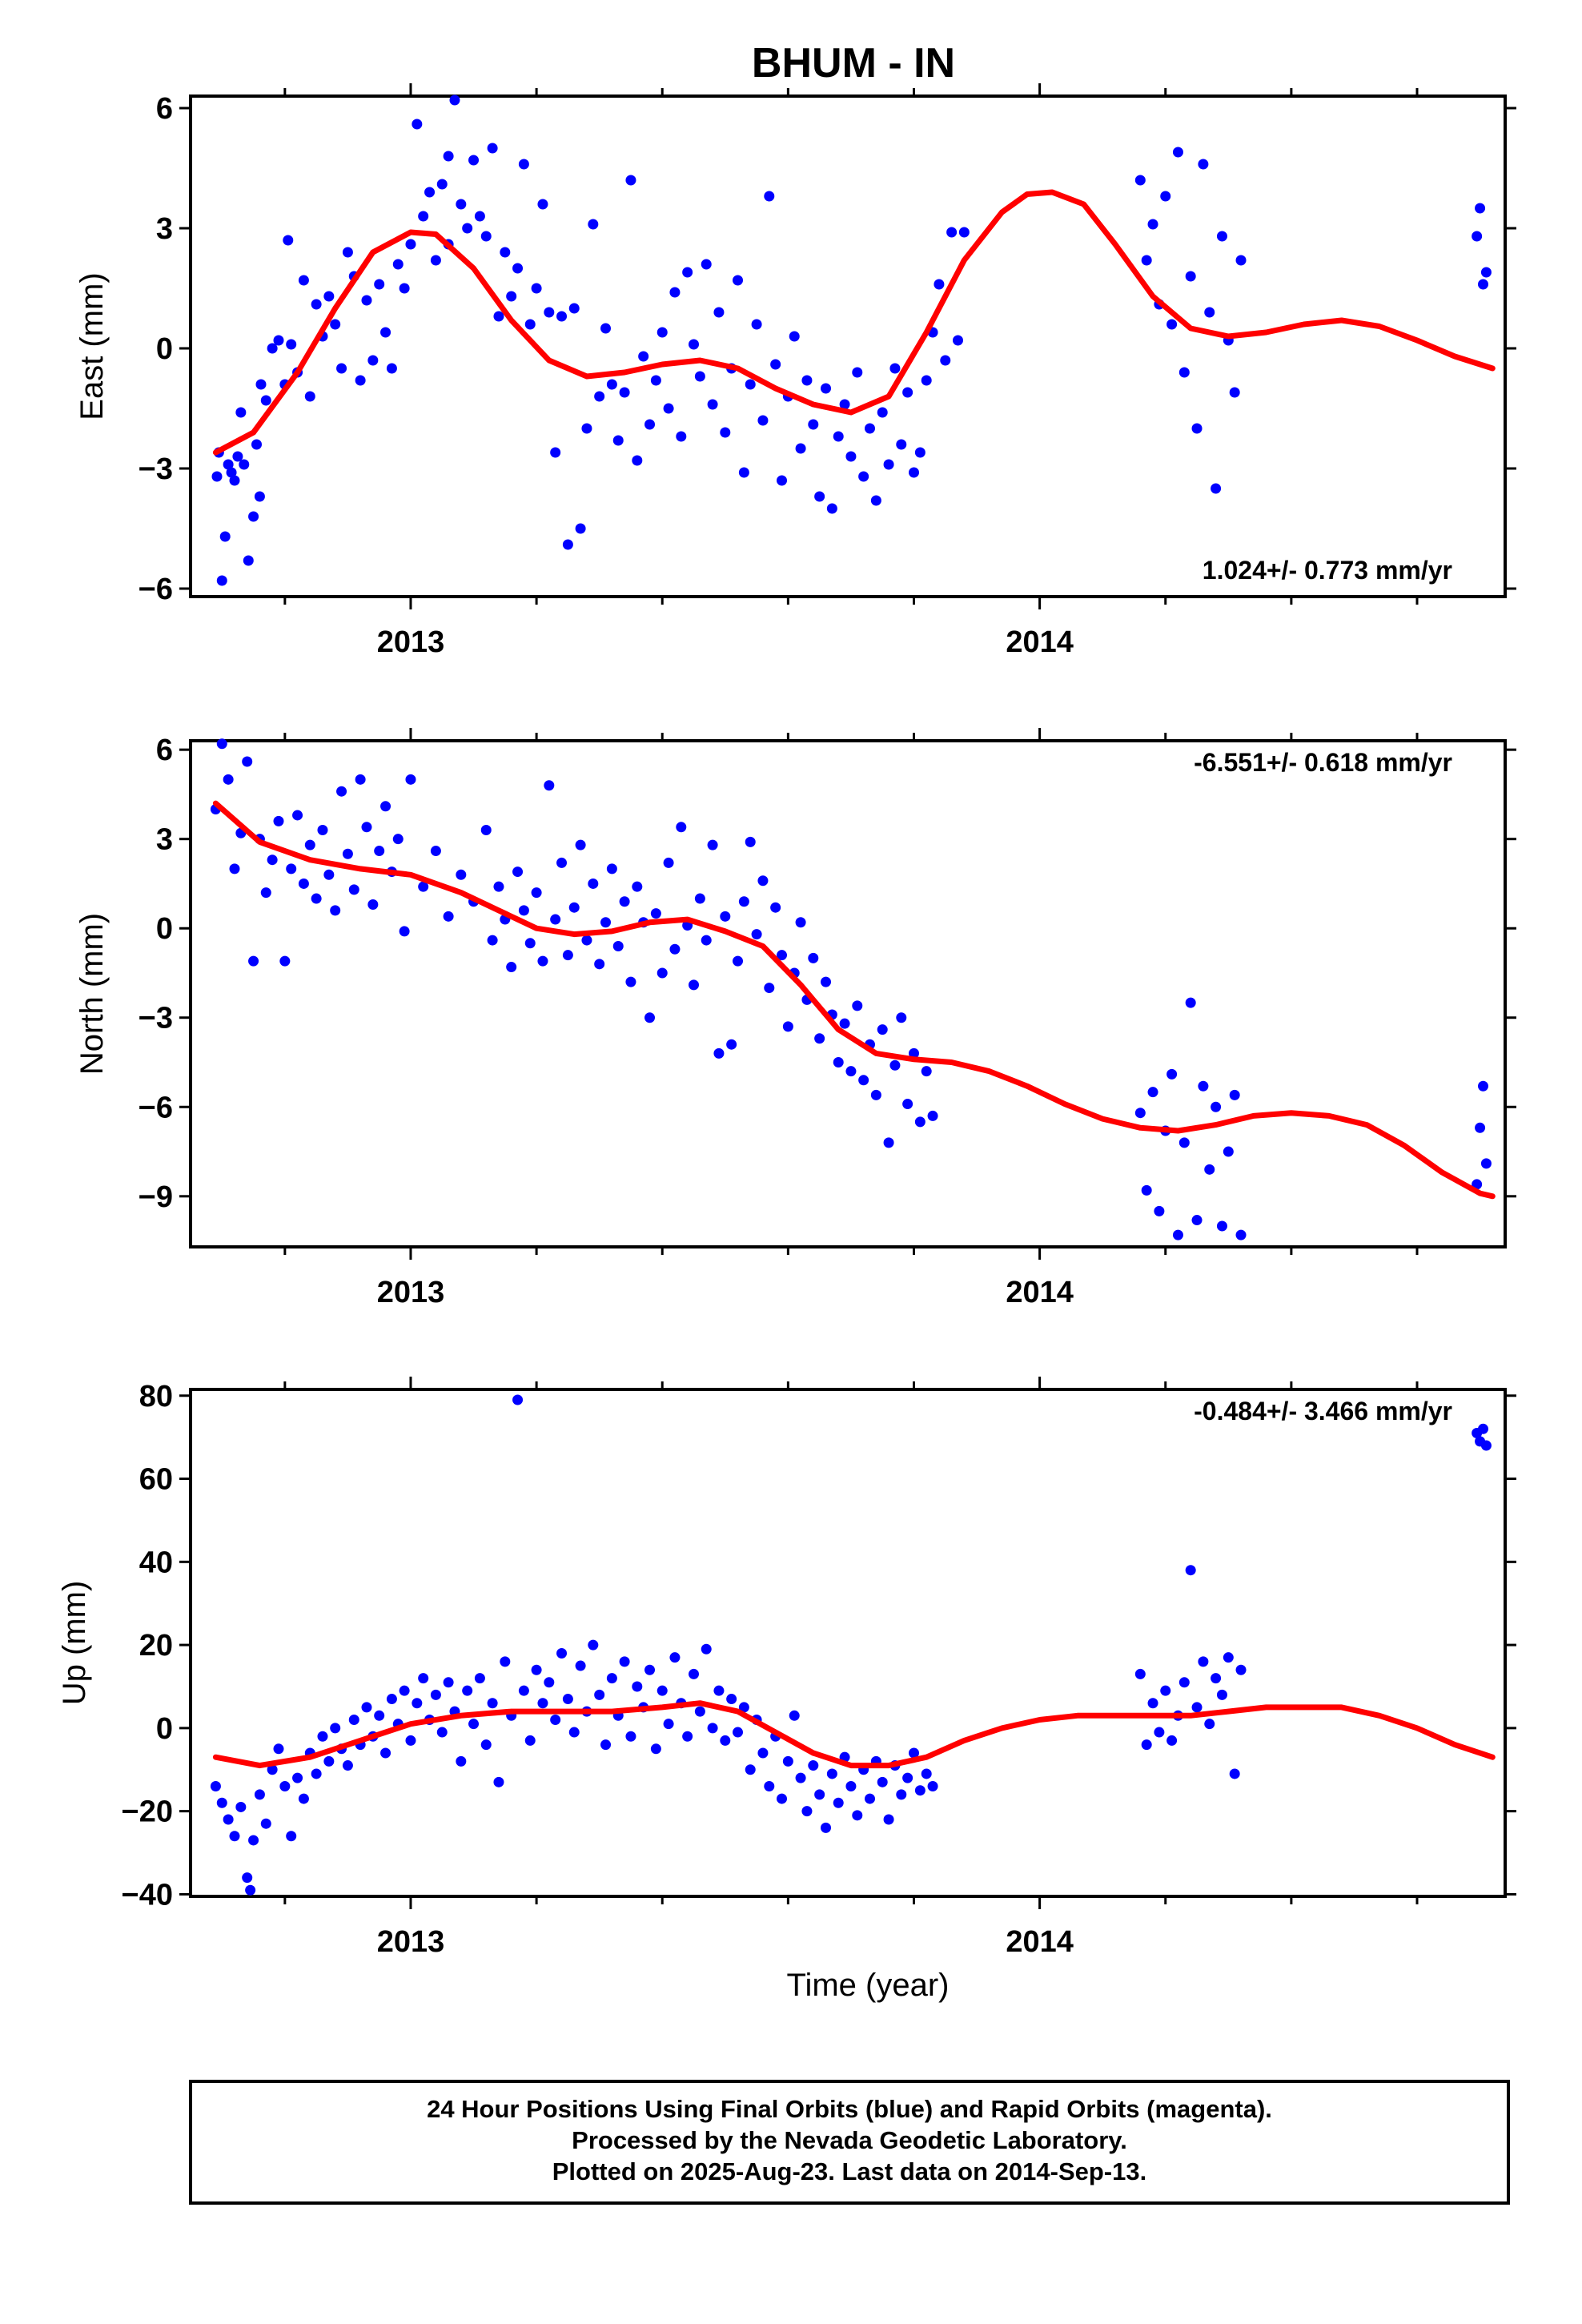 Image resolution: width=1582 pixels, height=2324 pixels. I want to click on east-ytick-label: 3, so click(164, 229).